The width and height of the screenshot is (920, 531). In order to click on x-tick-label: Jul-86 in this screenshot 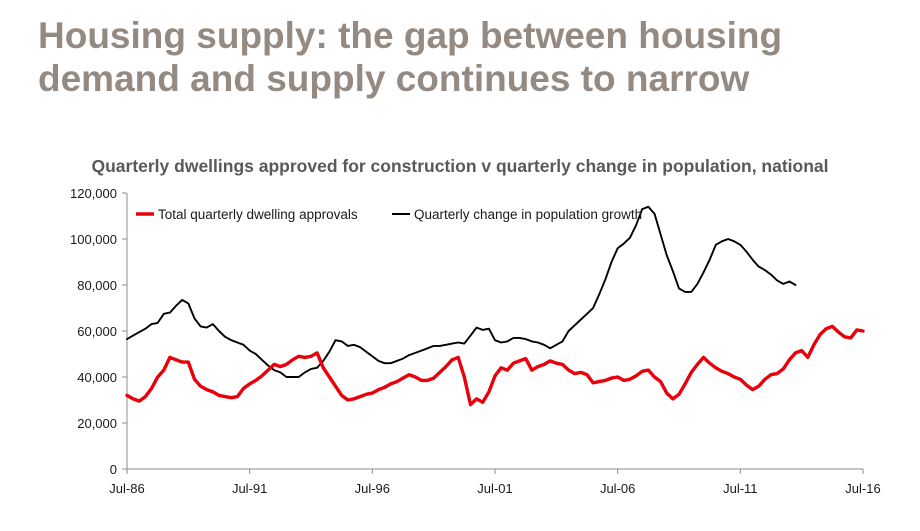, I will do `click(126, 488)`.